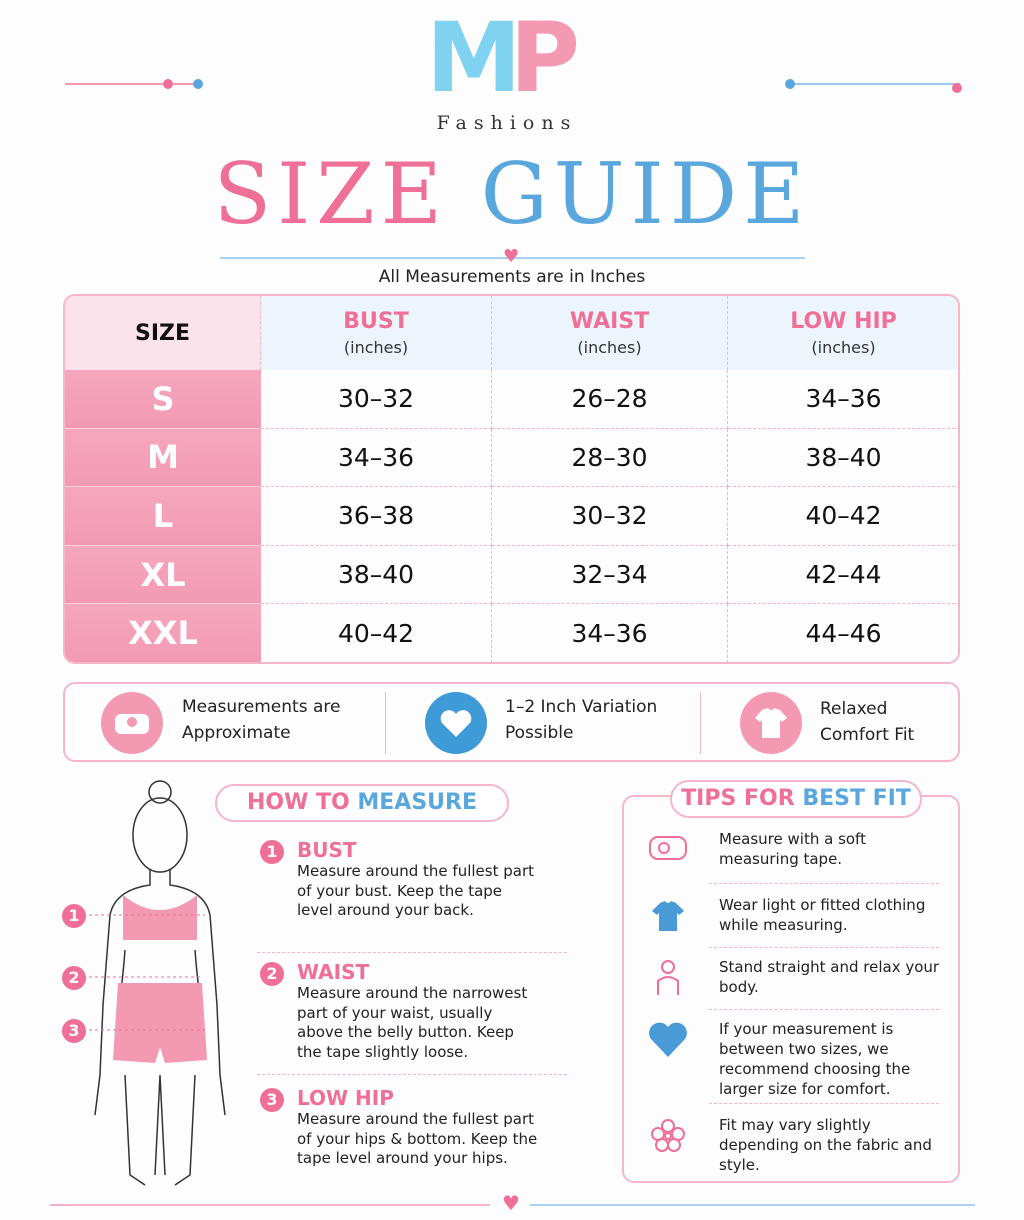 This screenshot has width=1024, height=1220. Describe the element at coordinates (333, 972) in the screenshot. I see `step-title: WAIST` at that location.